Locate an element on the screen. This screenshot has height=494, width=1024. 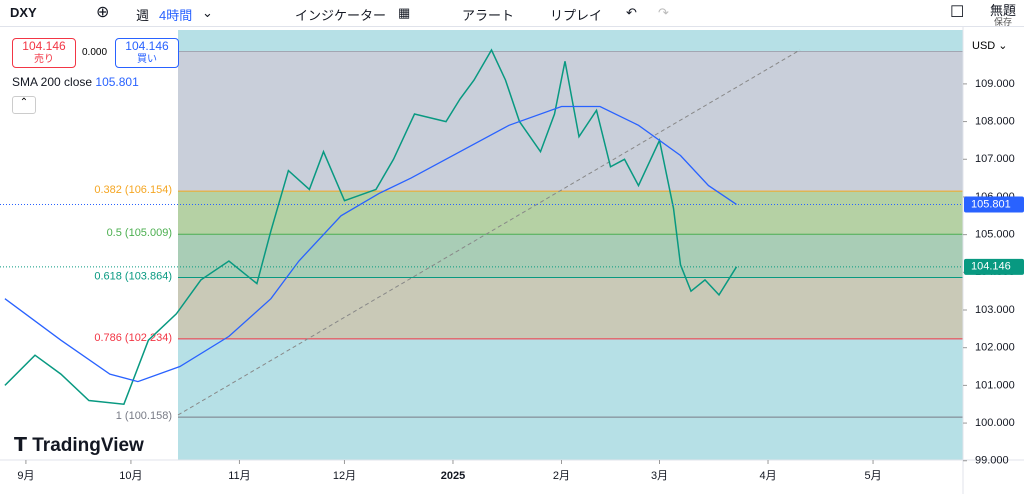
x-tick-label: 9月 is located at coordinates (25, 476).